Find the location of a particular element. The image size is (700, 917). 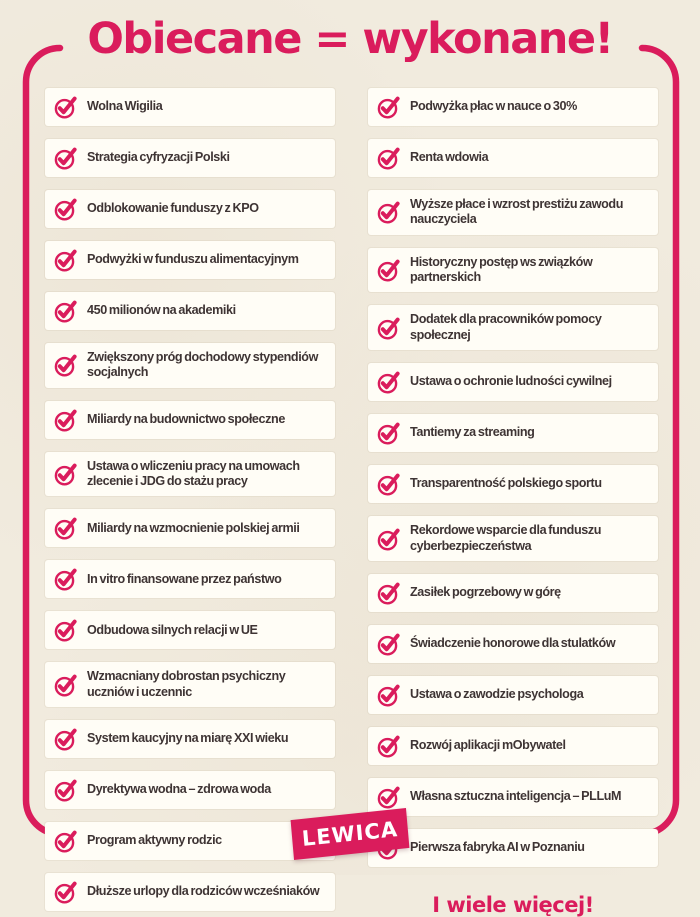

list-item-label: In vitro finansowane przez państwo is located at coordinates (184, 578).